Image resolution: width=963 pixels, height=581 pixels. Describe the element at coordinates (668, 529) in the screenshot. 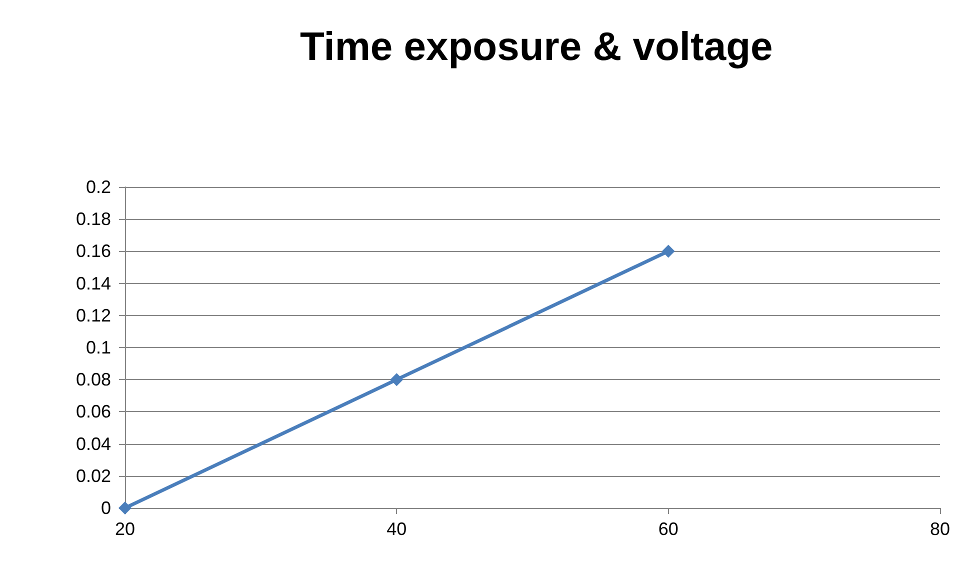

I see `x-tick-label: 60` at that location.